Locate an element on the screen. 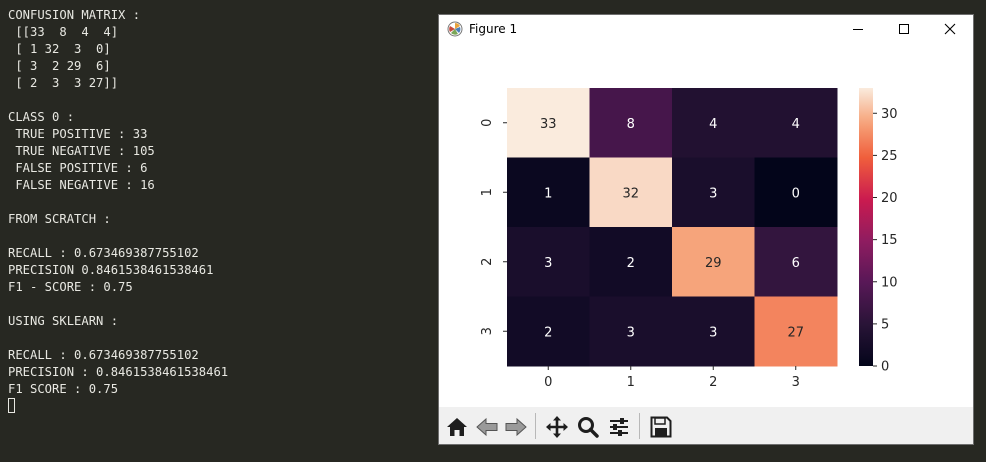 The width and height of the screenshot is (986, 462). terminal-line: PRECISION 0.8461538461538461 is located at coordinates (111, 270).